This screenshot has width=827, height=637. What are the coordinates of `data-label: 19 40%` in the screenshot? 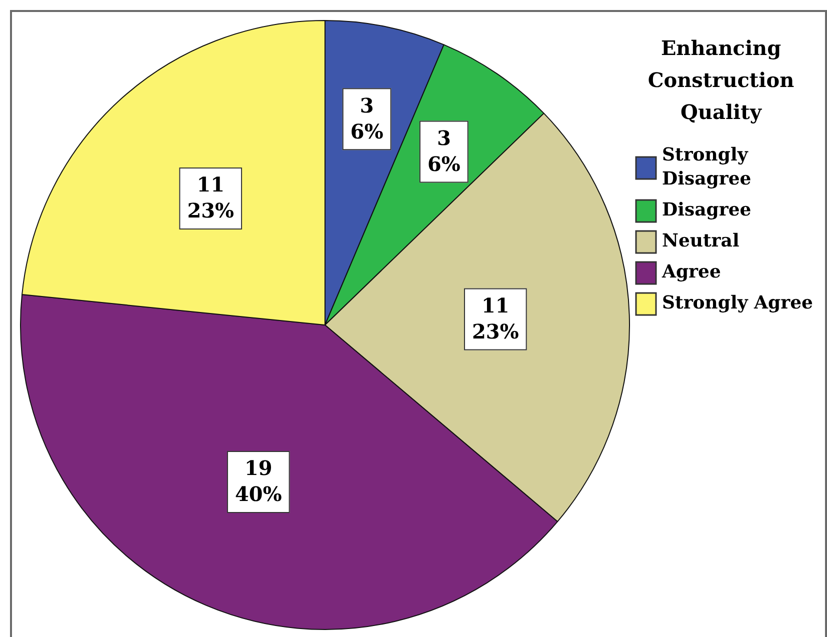 It's located at (258, 481).